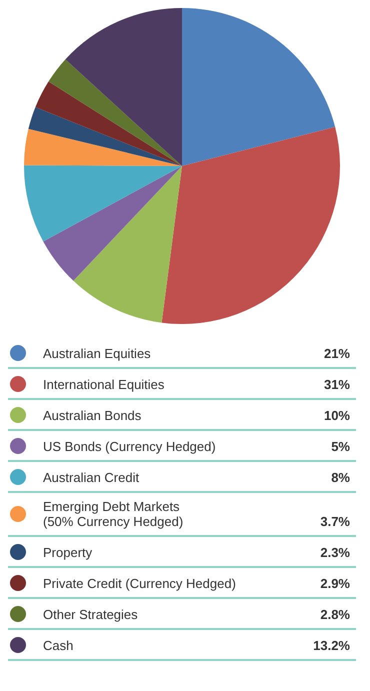  Describe the element at coordinates (140, 583) in the screenshot. I see `legend-label: Private Credit (Currency Hedged)` at that location.